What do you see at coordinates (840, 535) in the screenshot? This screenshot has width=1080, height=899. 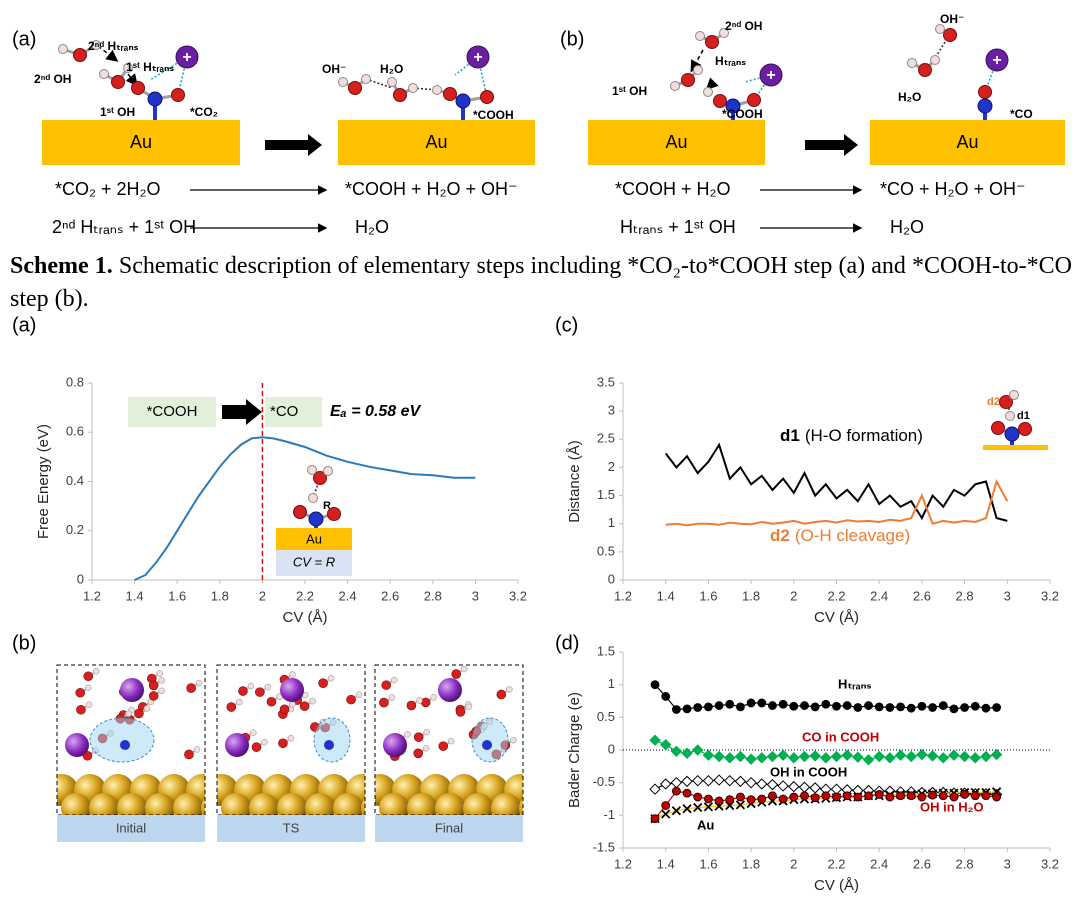 I see `series-label: d2 (O-H cleavage)` at bounding box center [840, 535].